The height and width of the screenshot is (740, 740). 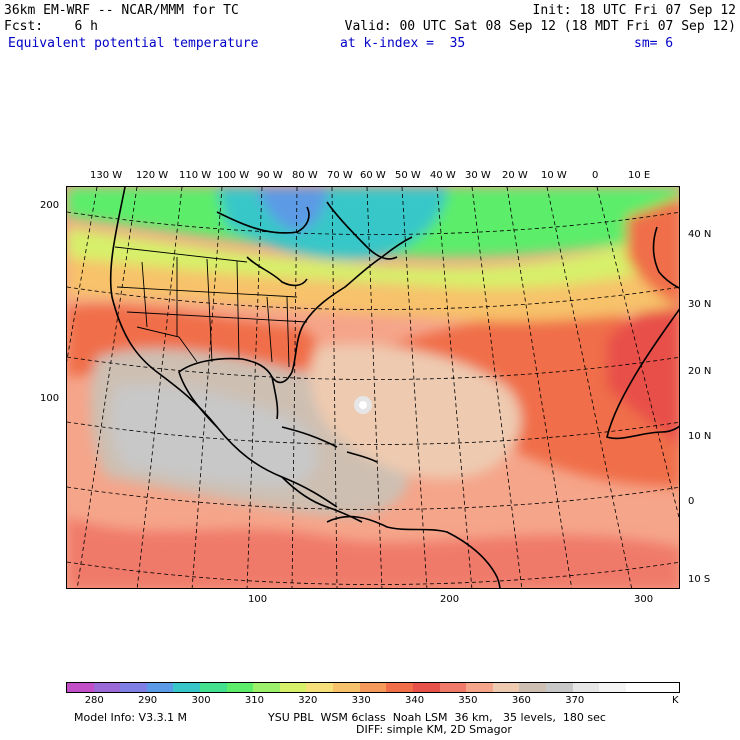 What do you see at coordinates (270, 175) in the screenshot?
I see `lon-label-90w: 90 W` at bounding box center [270, 175].